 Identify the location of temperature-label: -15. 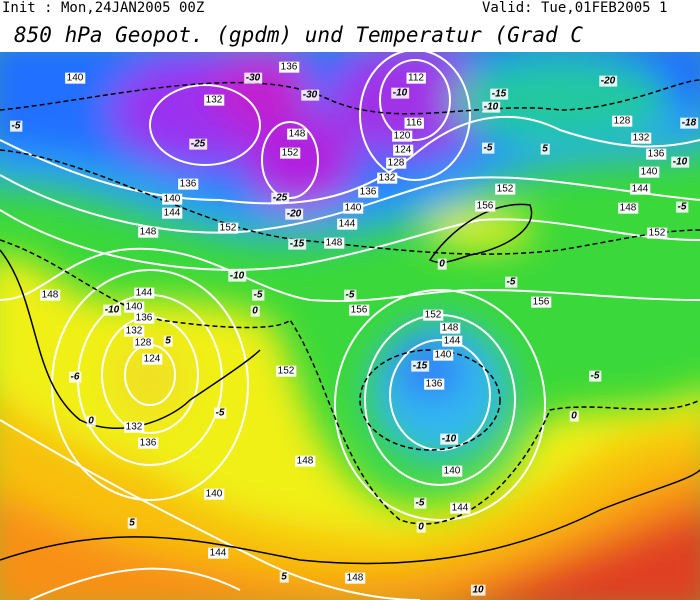
(420, 366).